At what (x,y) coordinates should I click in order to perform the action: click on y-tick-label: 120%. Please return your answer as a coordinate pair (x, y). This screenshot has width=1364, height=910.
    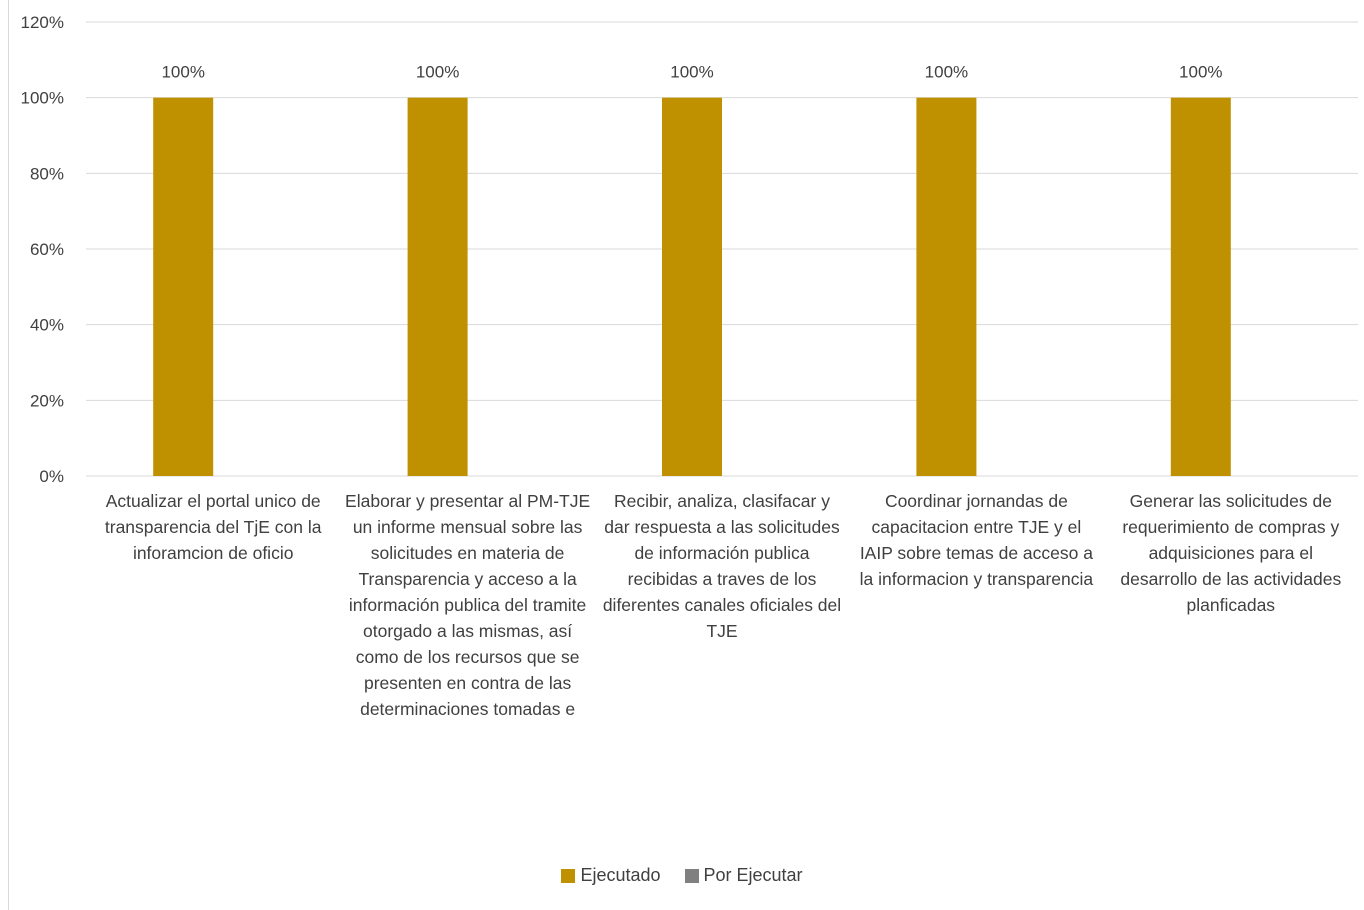
    Looking at the image, I should click on (42, 22).